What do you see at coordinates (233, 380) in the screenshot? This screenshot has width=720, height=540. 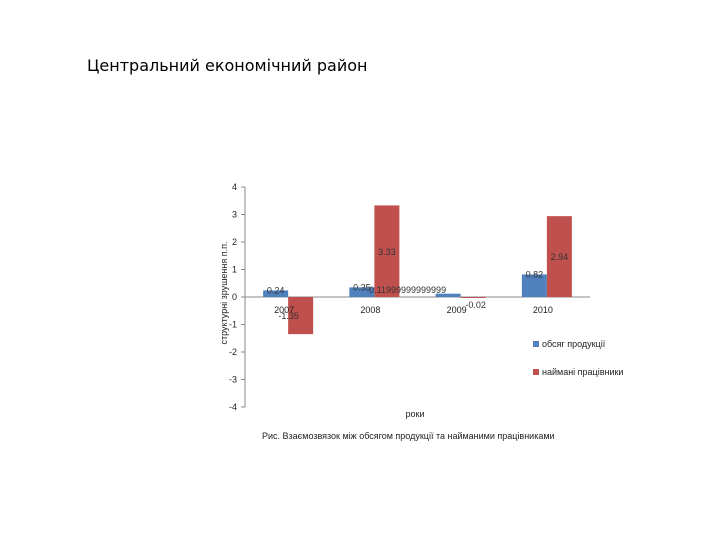 I see `y-tick-label: -3` at bounding box center [233, 380].